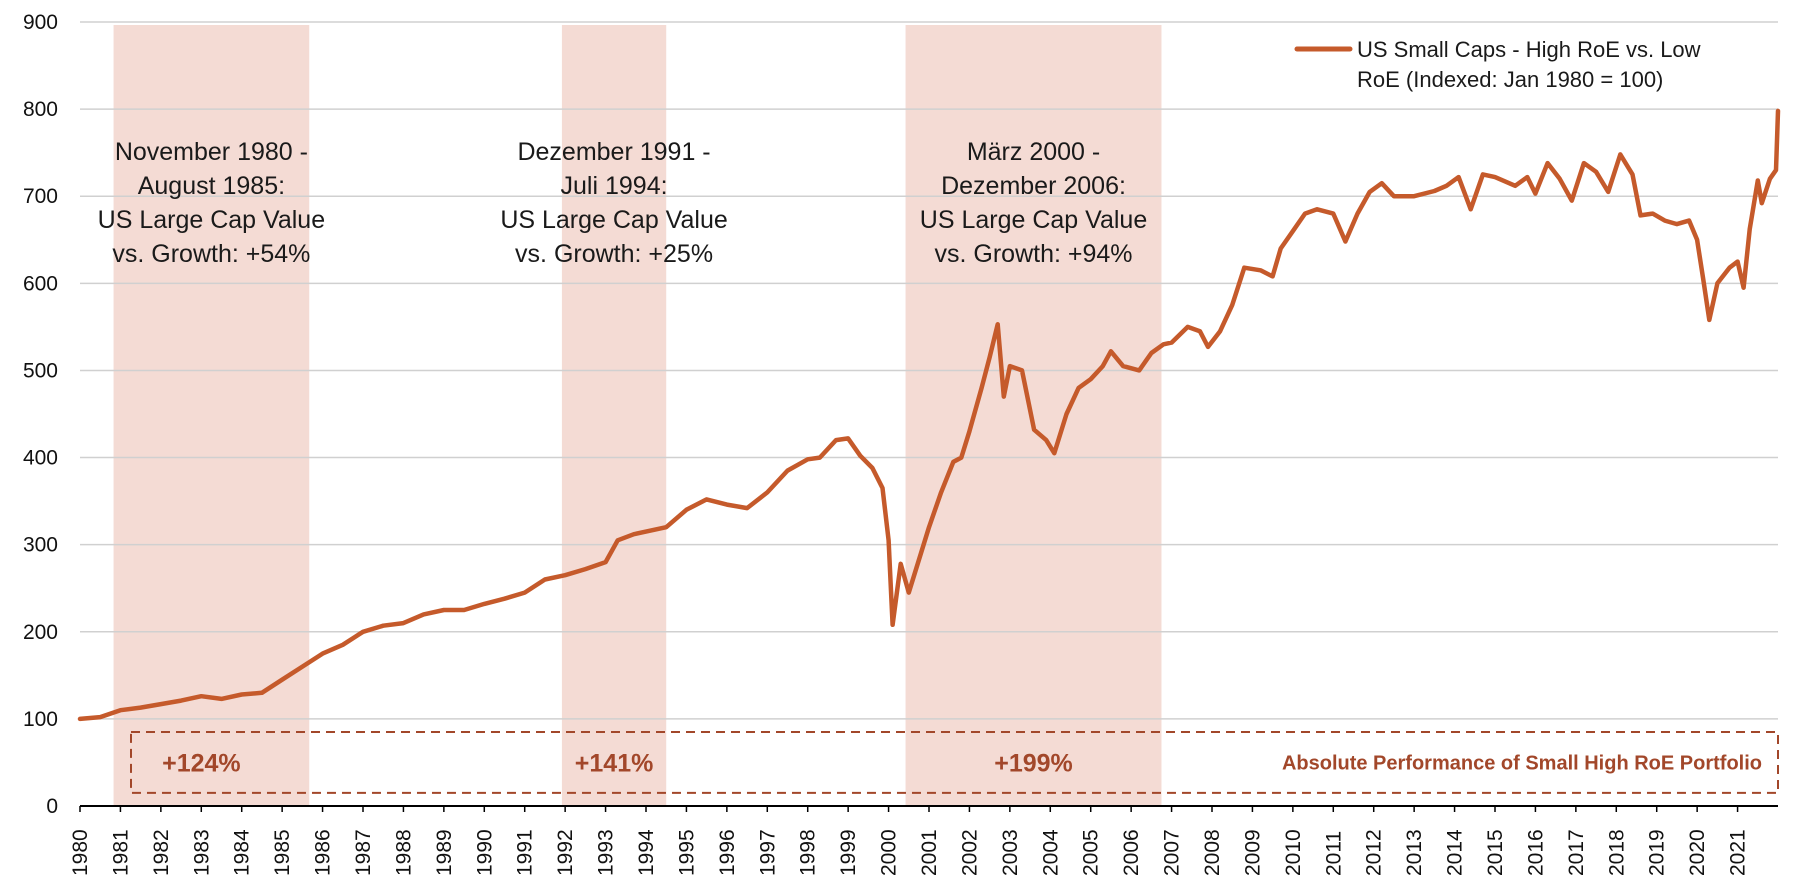  What do you see at coordinates (40, 545) in the screenshot?
I see `y-tick-label: 300` at bounding box center [40, 545].